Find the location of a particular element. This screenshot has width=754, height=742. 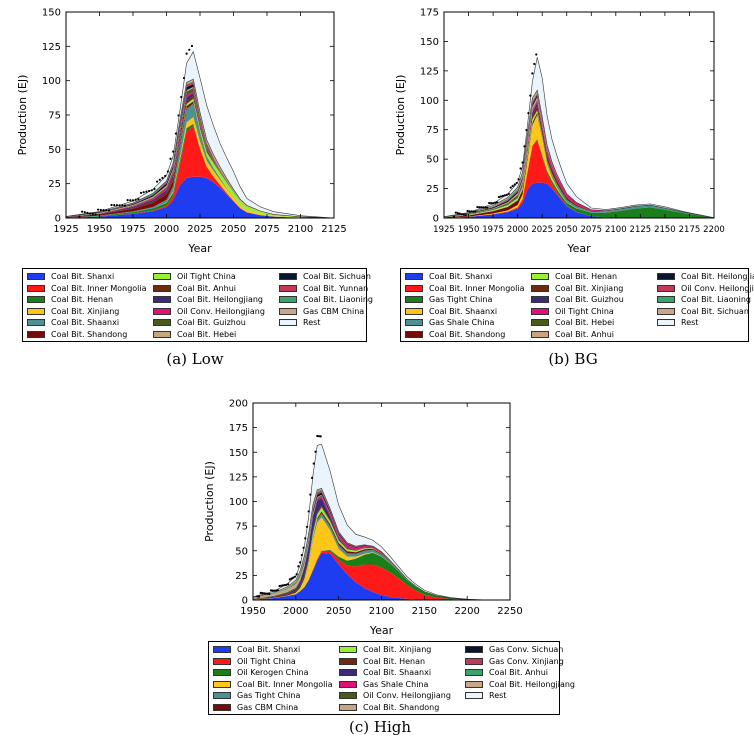

legend-item: Coal Bit. Yunnan is located at coordinates (323, 288).